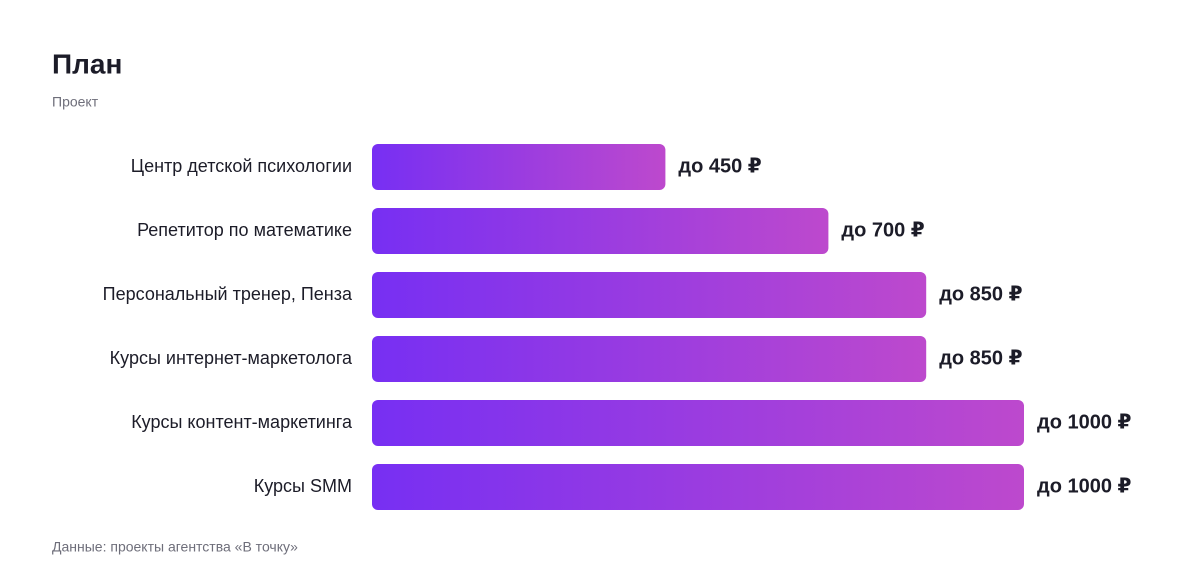 The image size is (1200, 584). I want to click on value-label: до 700 ₽, so click(882, 230).